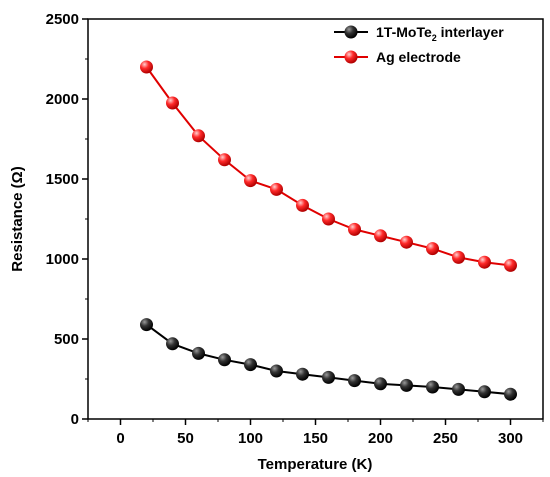 This screenshot has height=477, width=550. I want to click on legend-marker-ag-electrode, so click(351, 57).